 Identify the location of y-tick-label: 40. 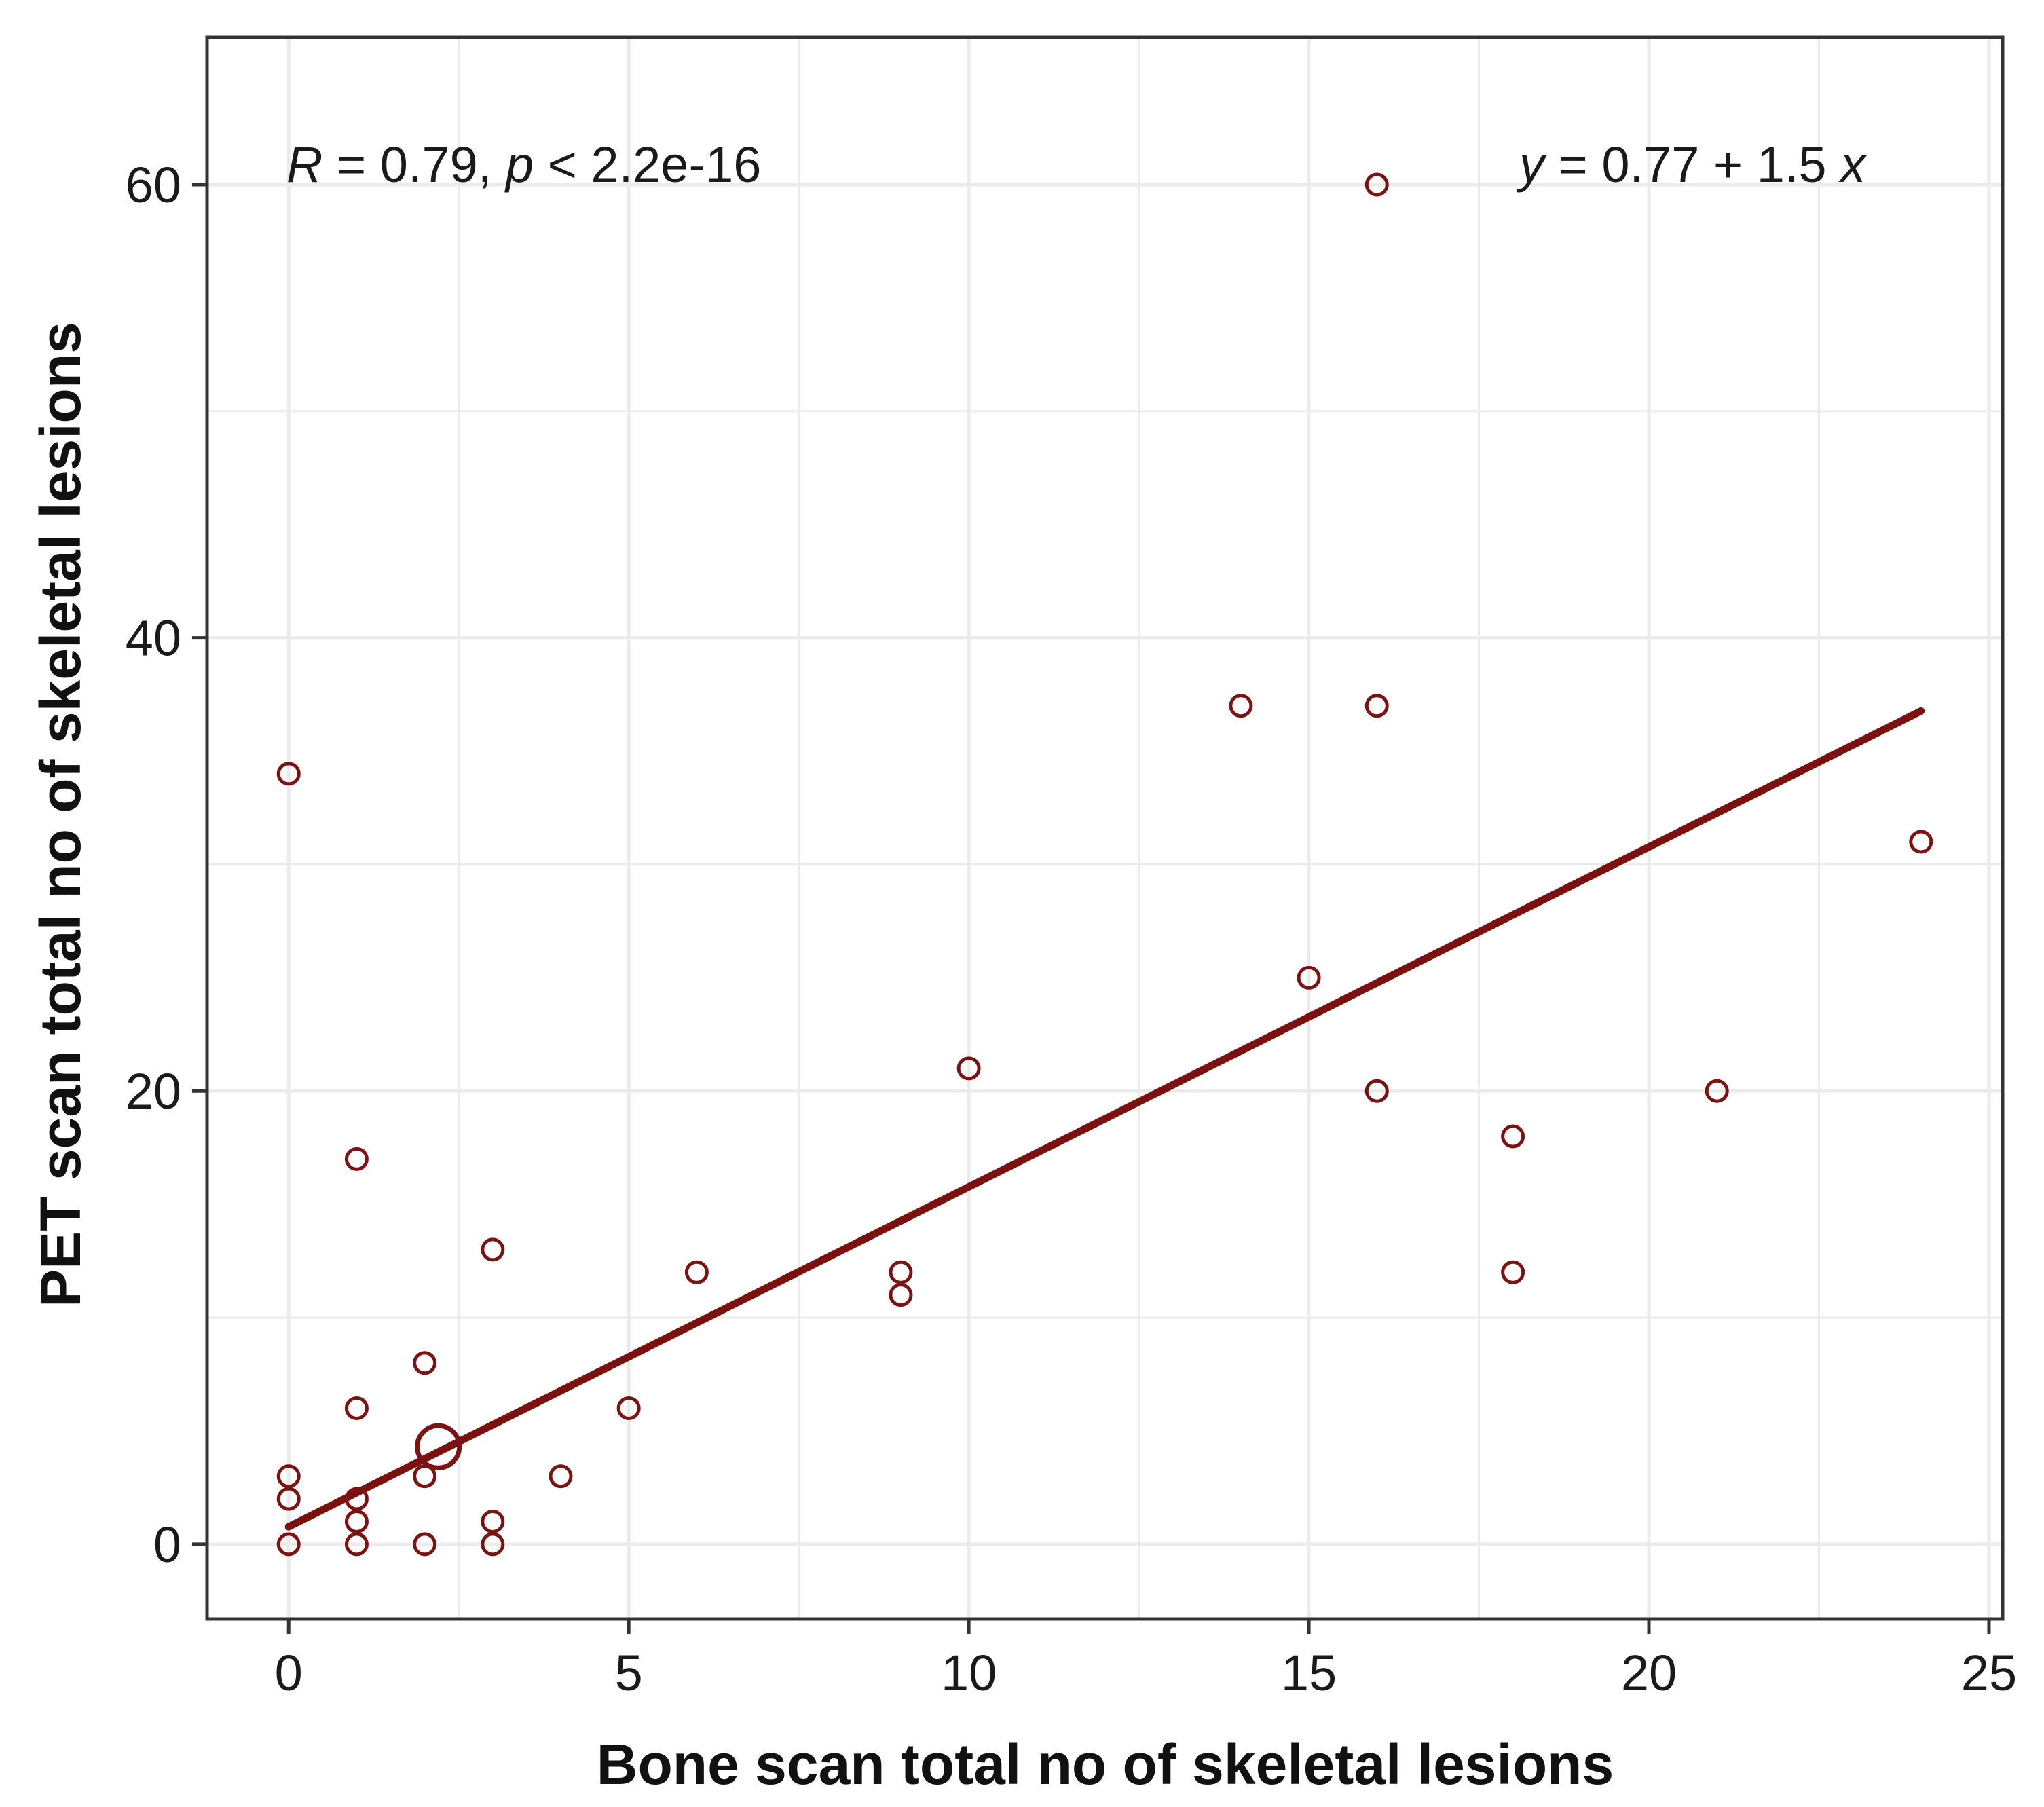
(153, 638).